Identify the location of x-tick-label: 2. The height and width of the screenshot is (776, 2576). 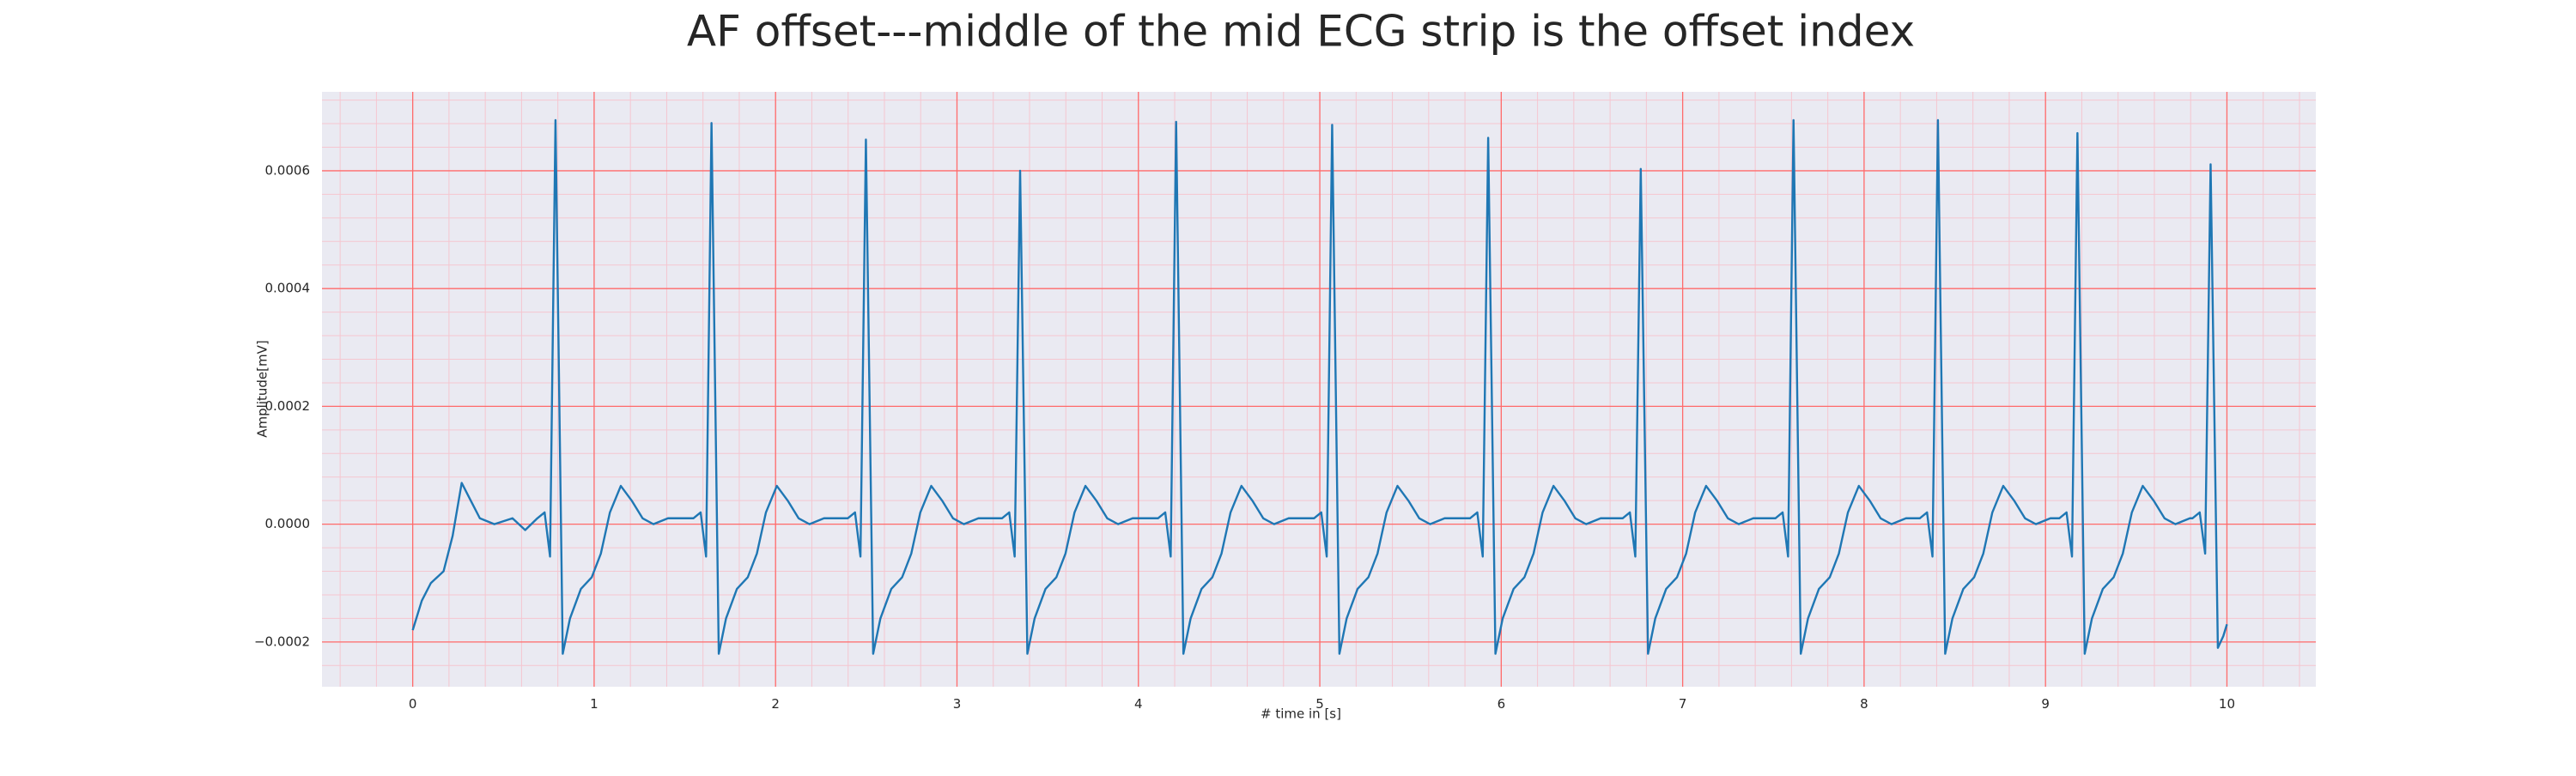
(775, 704).